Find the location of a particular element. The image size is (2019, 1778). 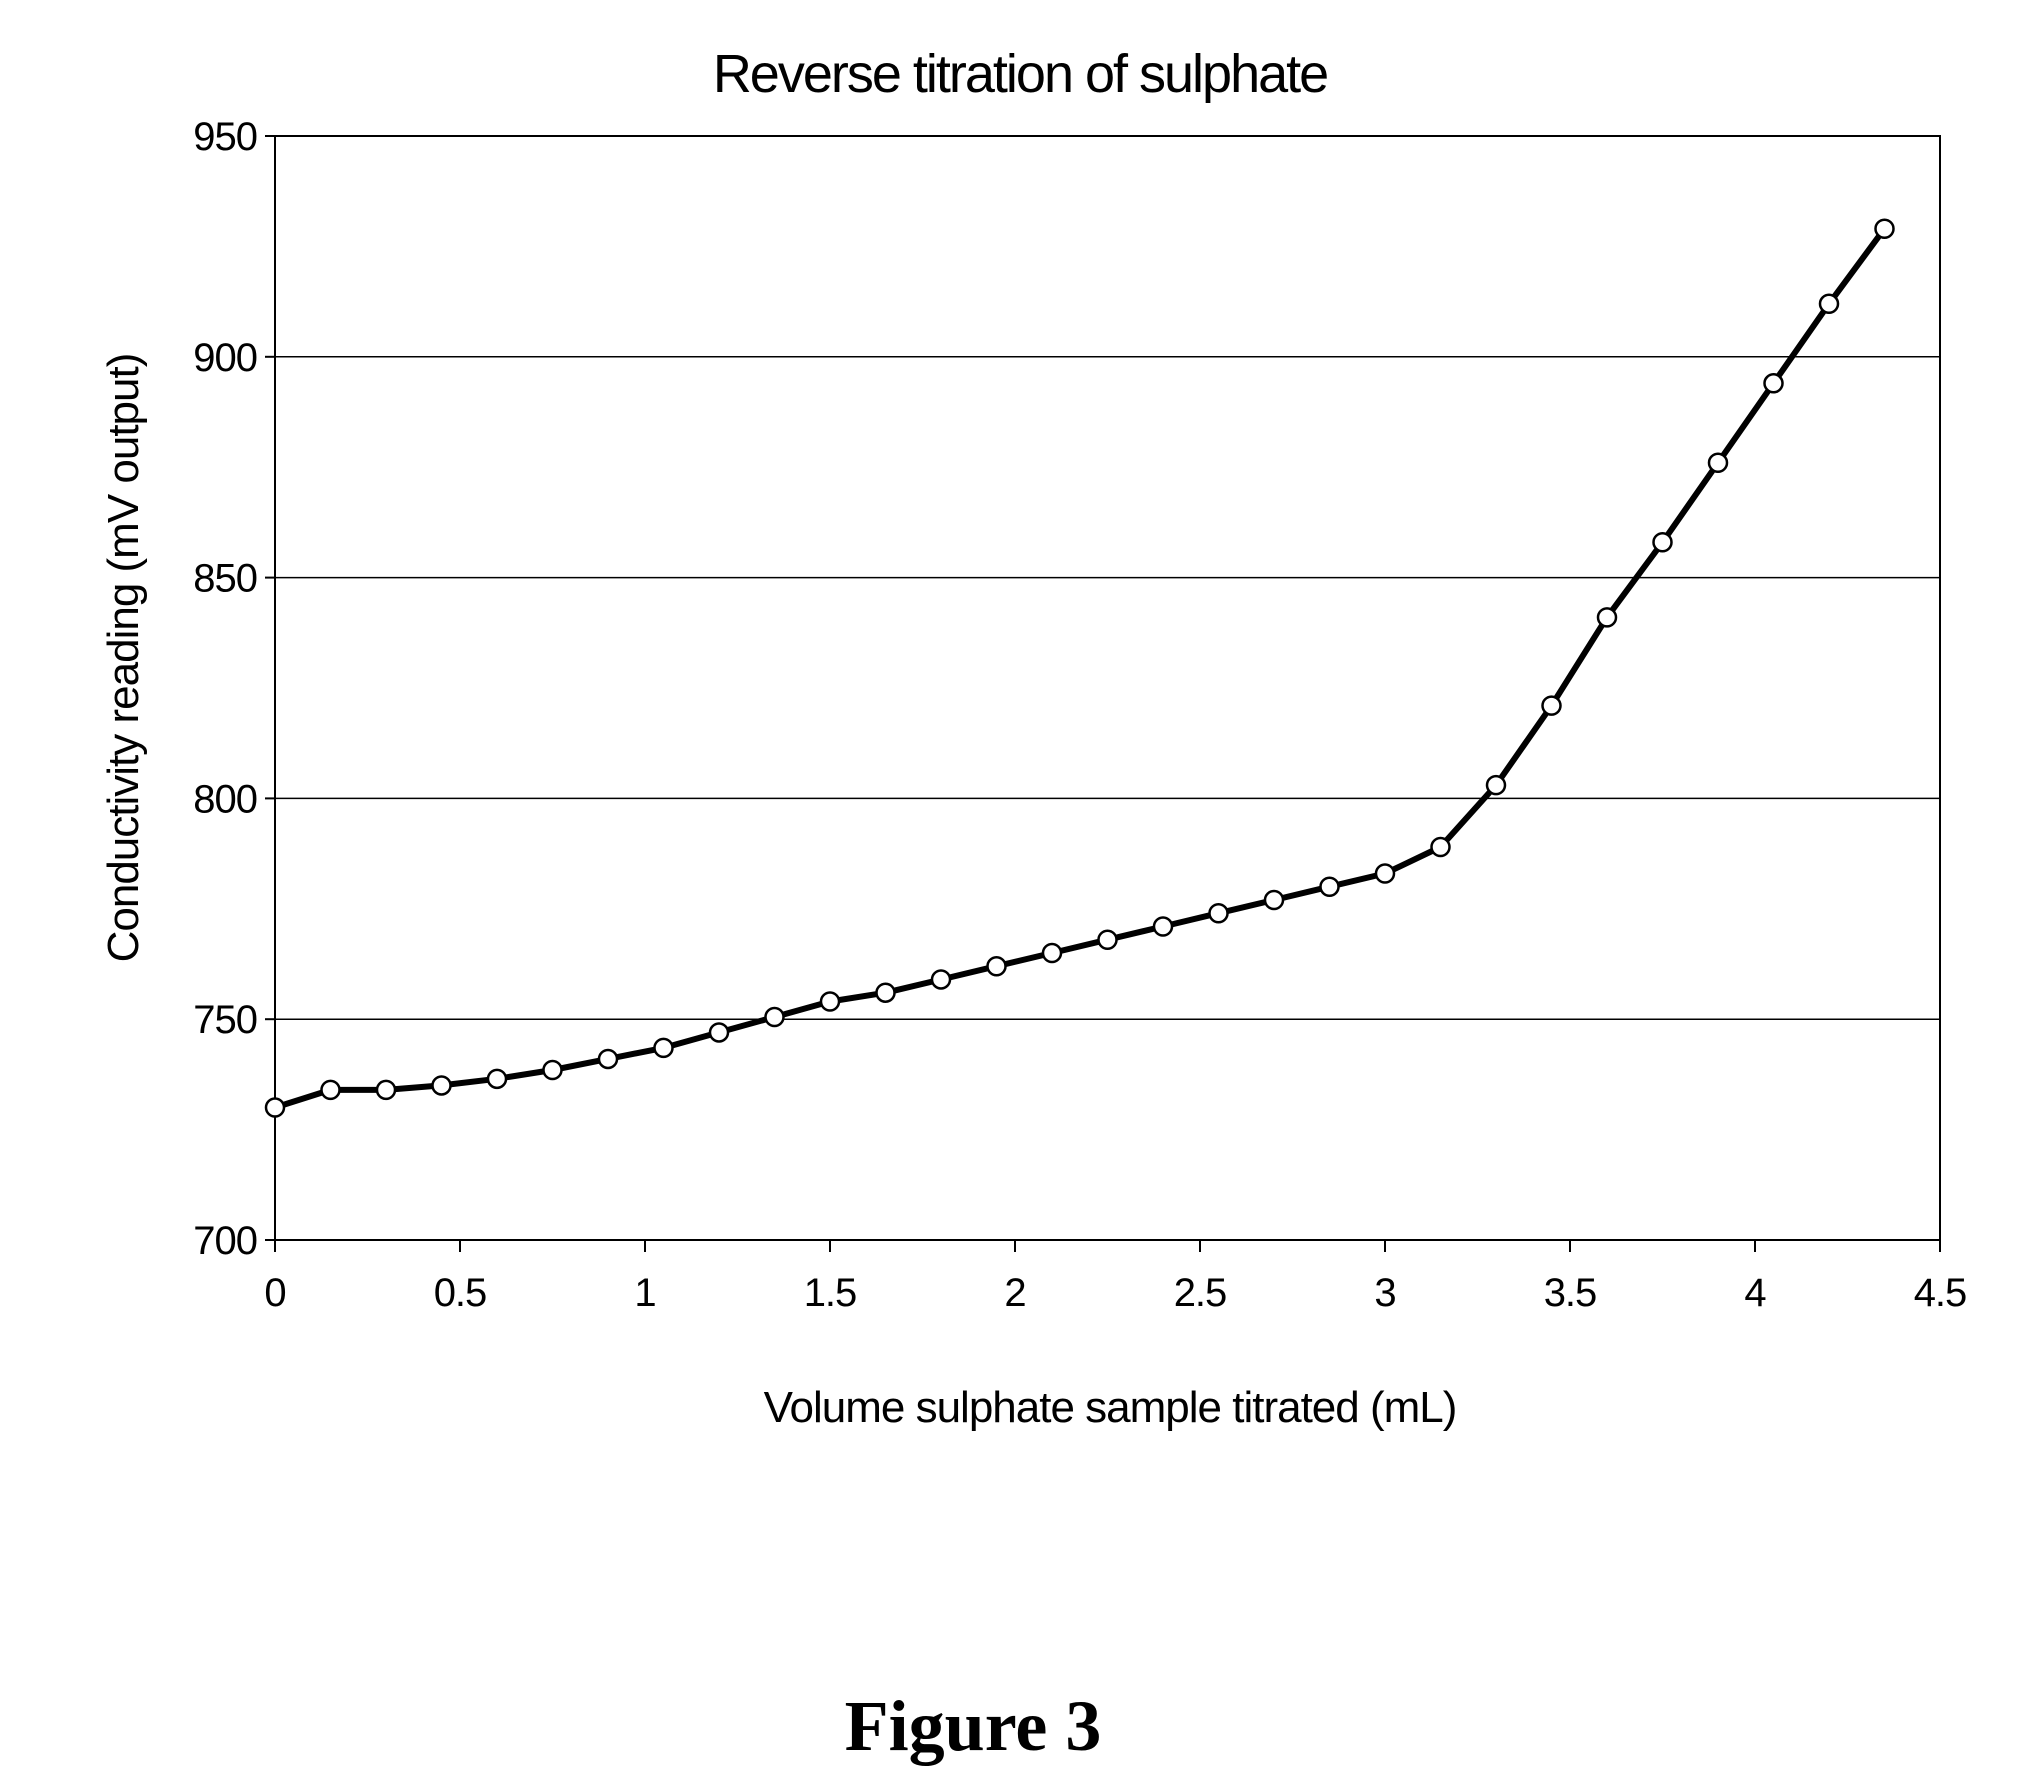

x-tick-label: 1 is located at coordinates (644, 1293).